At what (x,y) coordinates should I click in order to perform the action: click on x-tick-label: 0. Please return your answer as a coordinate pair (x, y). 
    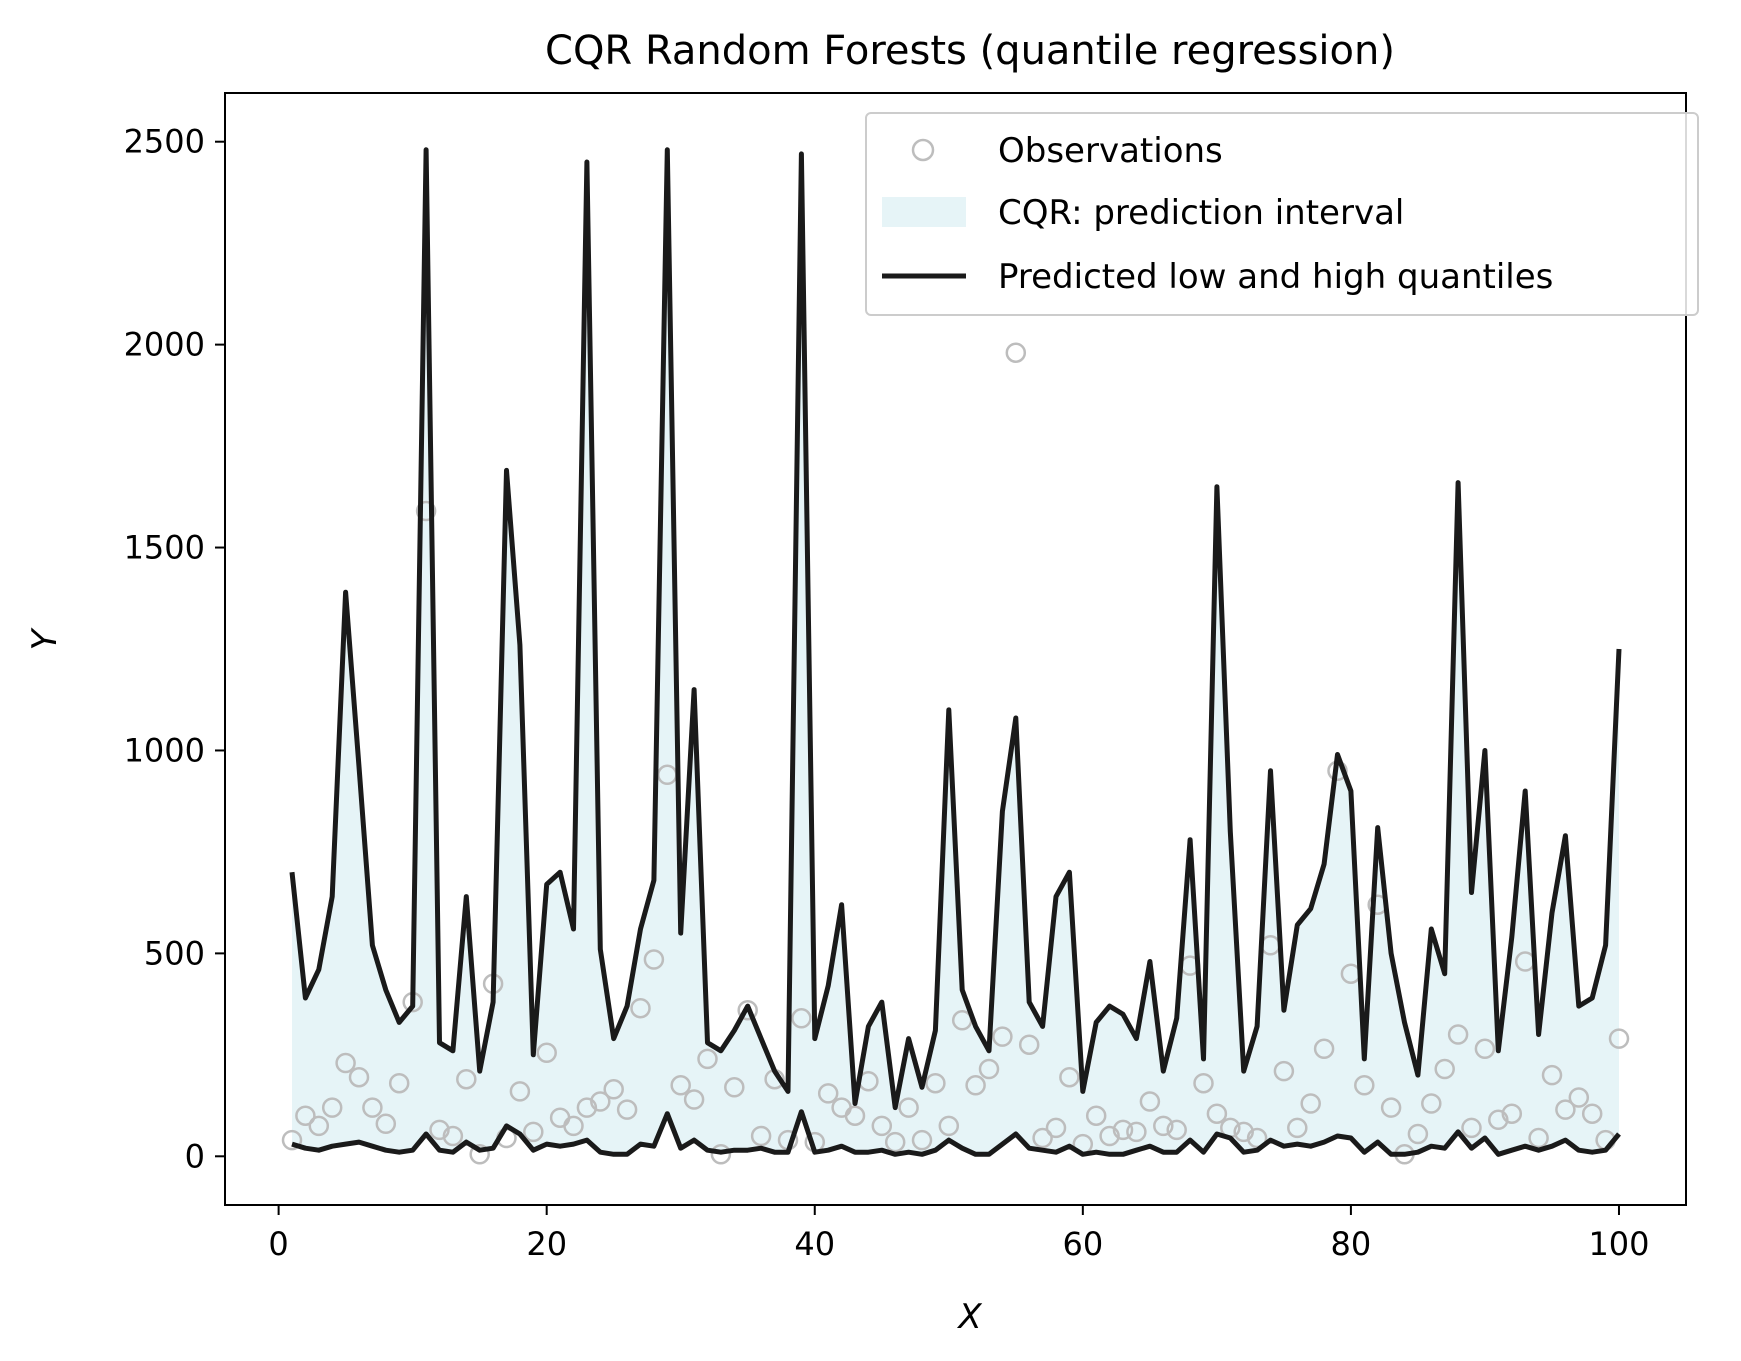
    Looking at the image, I should click on (278, 1244).